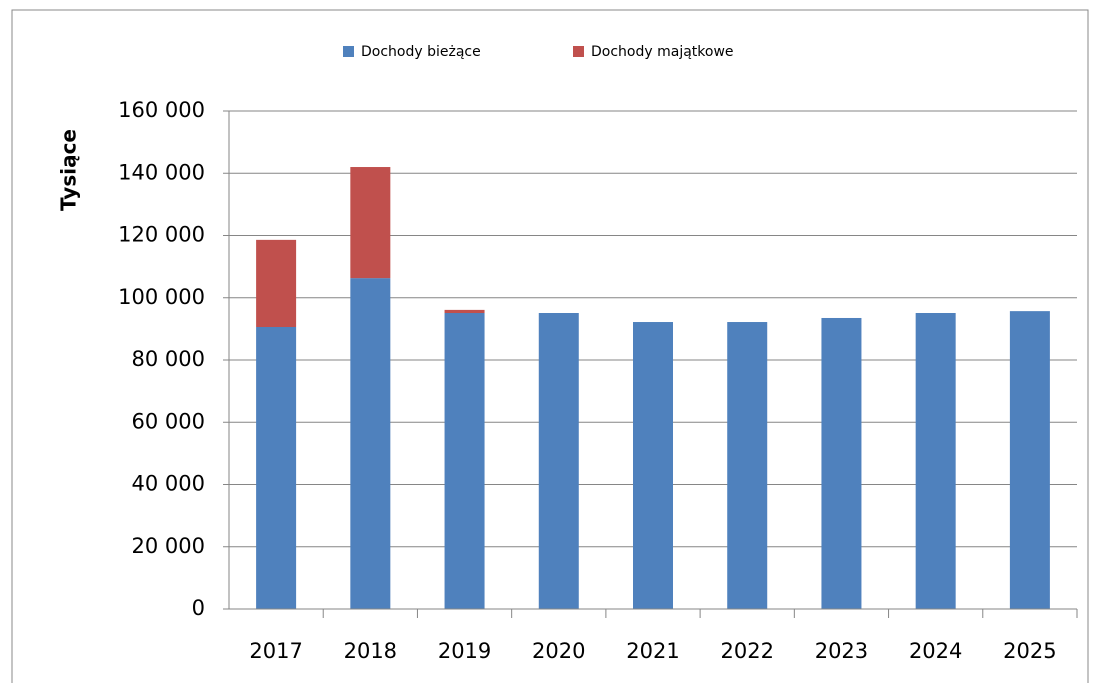 The width and height of the screenshot is (1101, 683). I want to click on x-tick-label: 2018, so click(370, 651).